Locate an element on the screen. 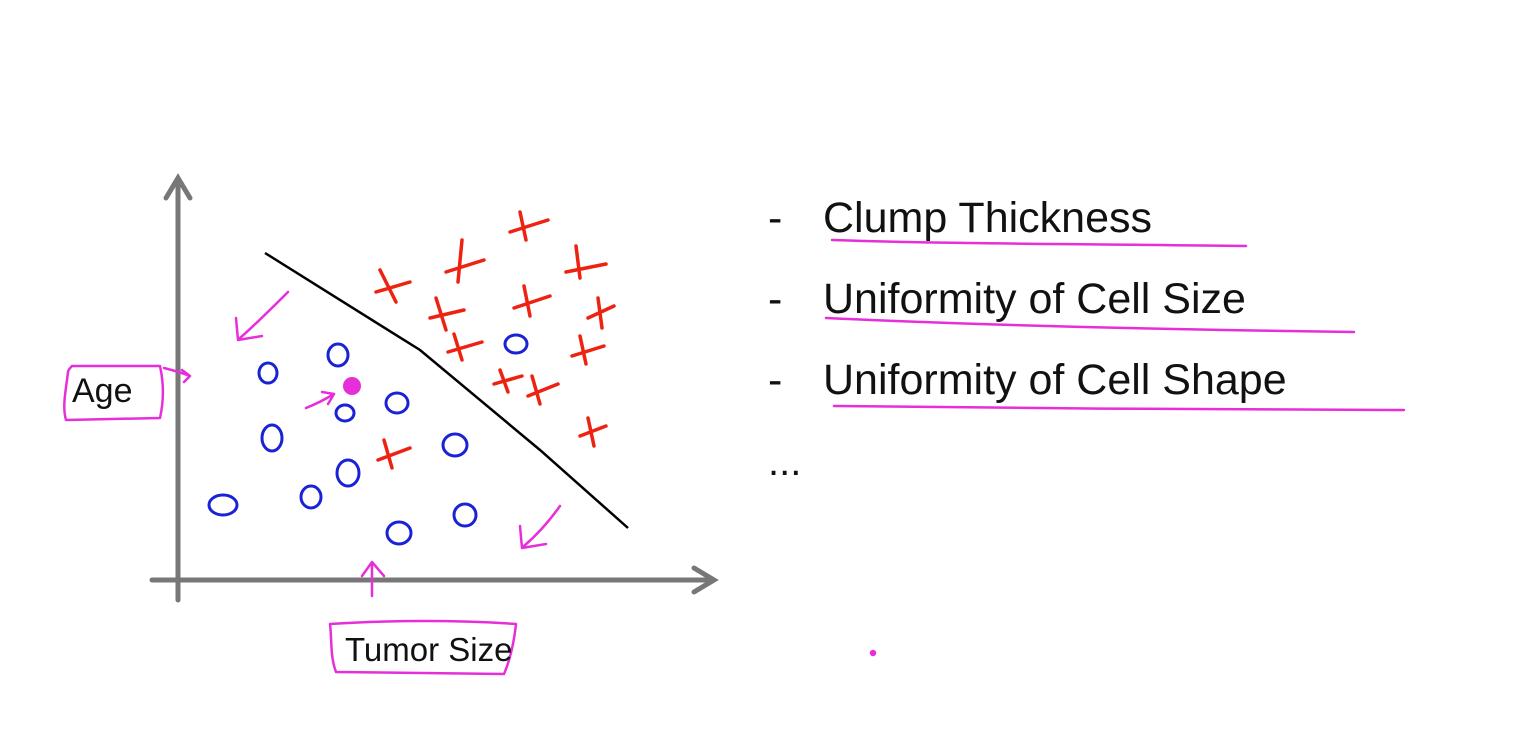 This screenshot has height=751, width=1524. shrink-arrow-lower-right is located at coordinates (540, 527).